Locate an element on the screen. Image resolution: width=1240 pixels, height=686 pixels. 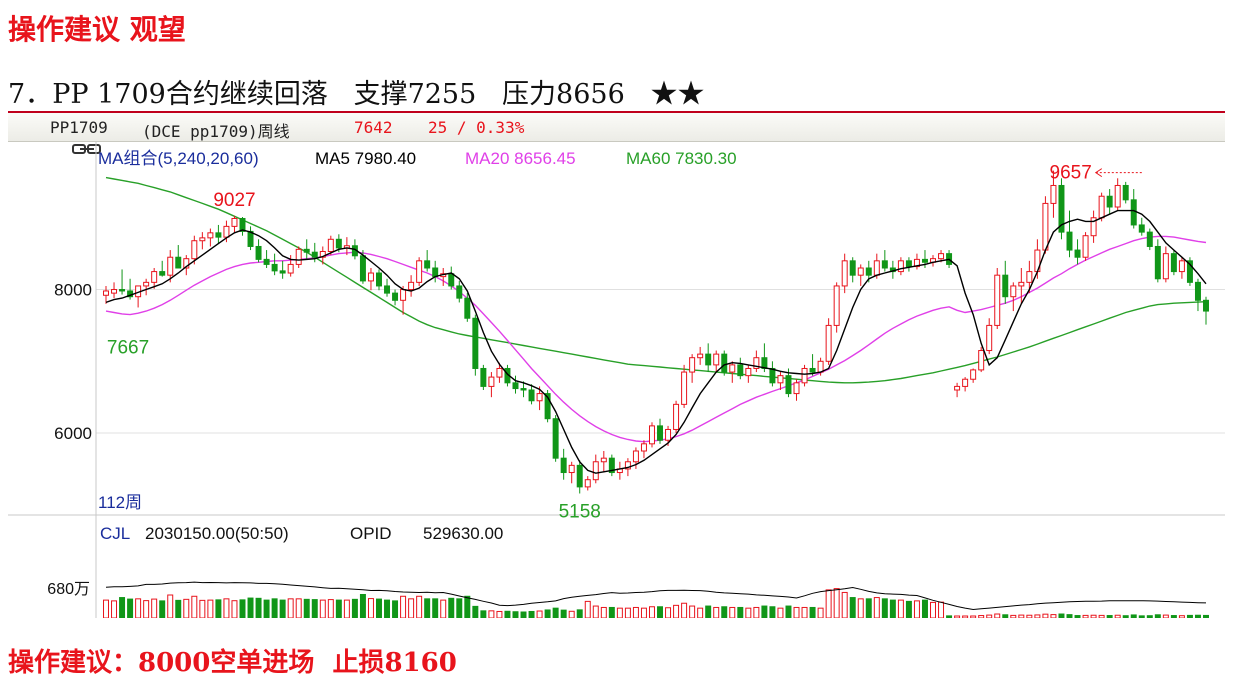
heading: 7．PP 1709合约继续回落 支撑7255 压力8656 ★★ is located at coordinates (356, 91).